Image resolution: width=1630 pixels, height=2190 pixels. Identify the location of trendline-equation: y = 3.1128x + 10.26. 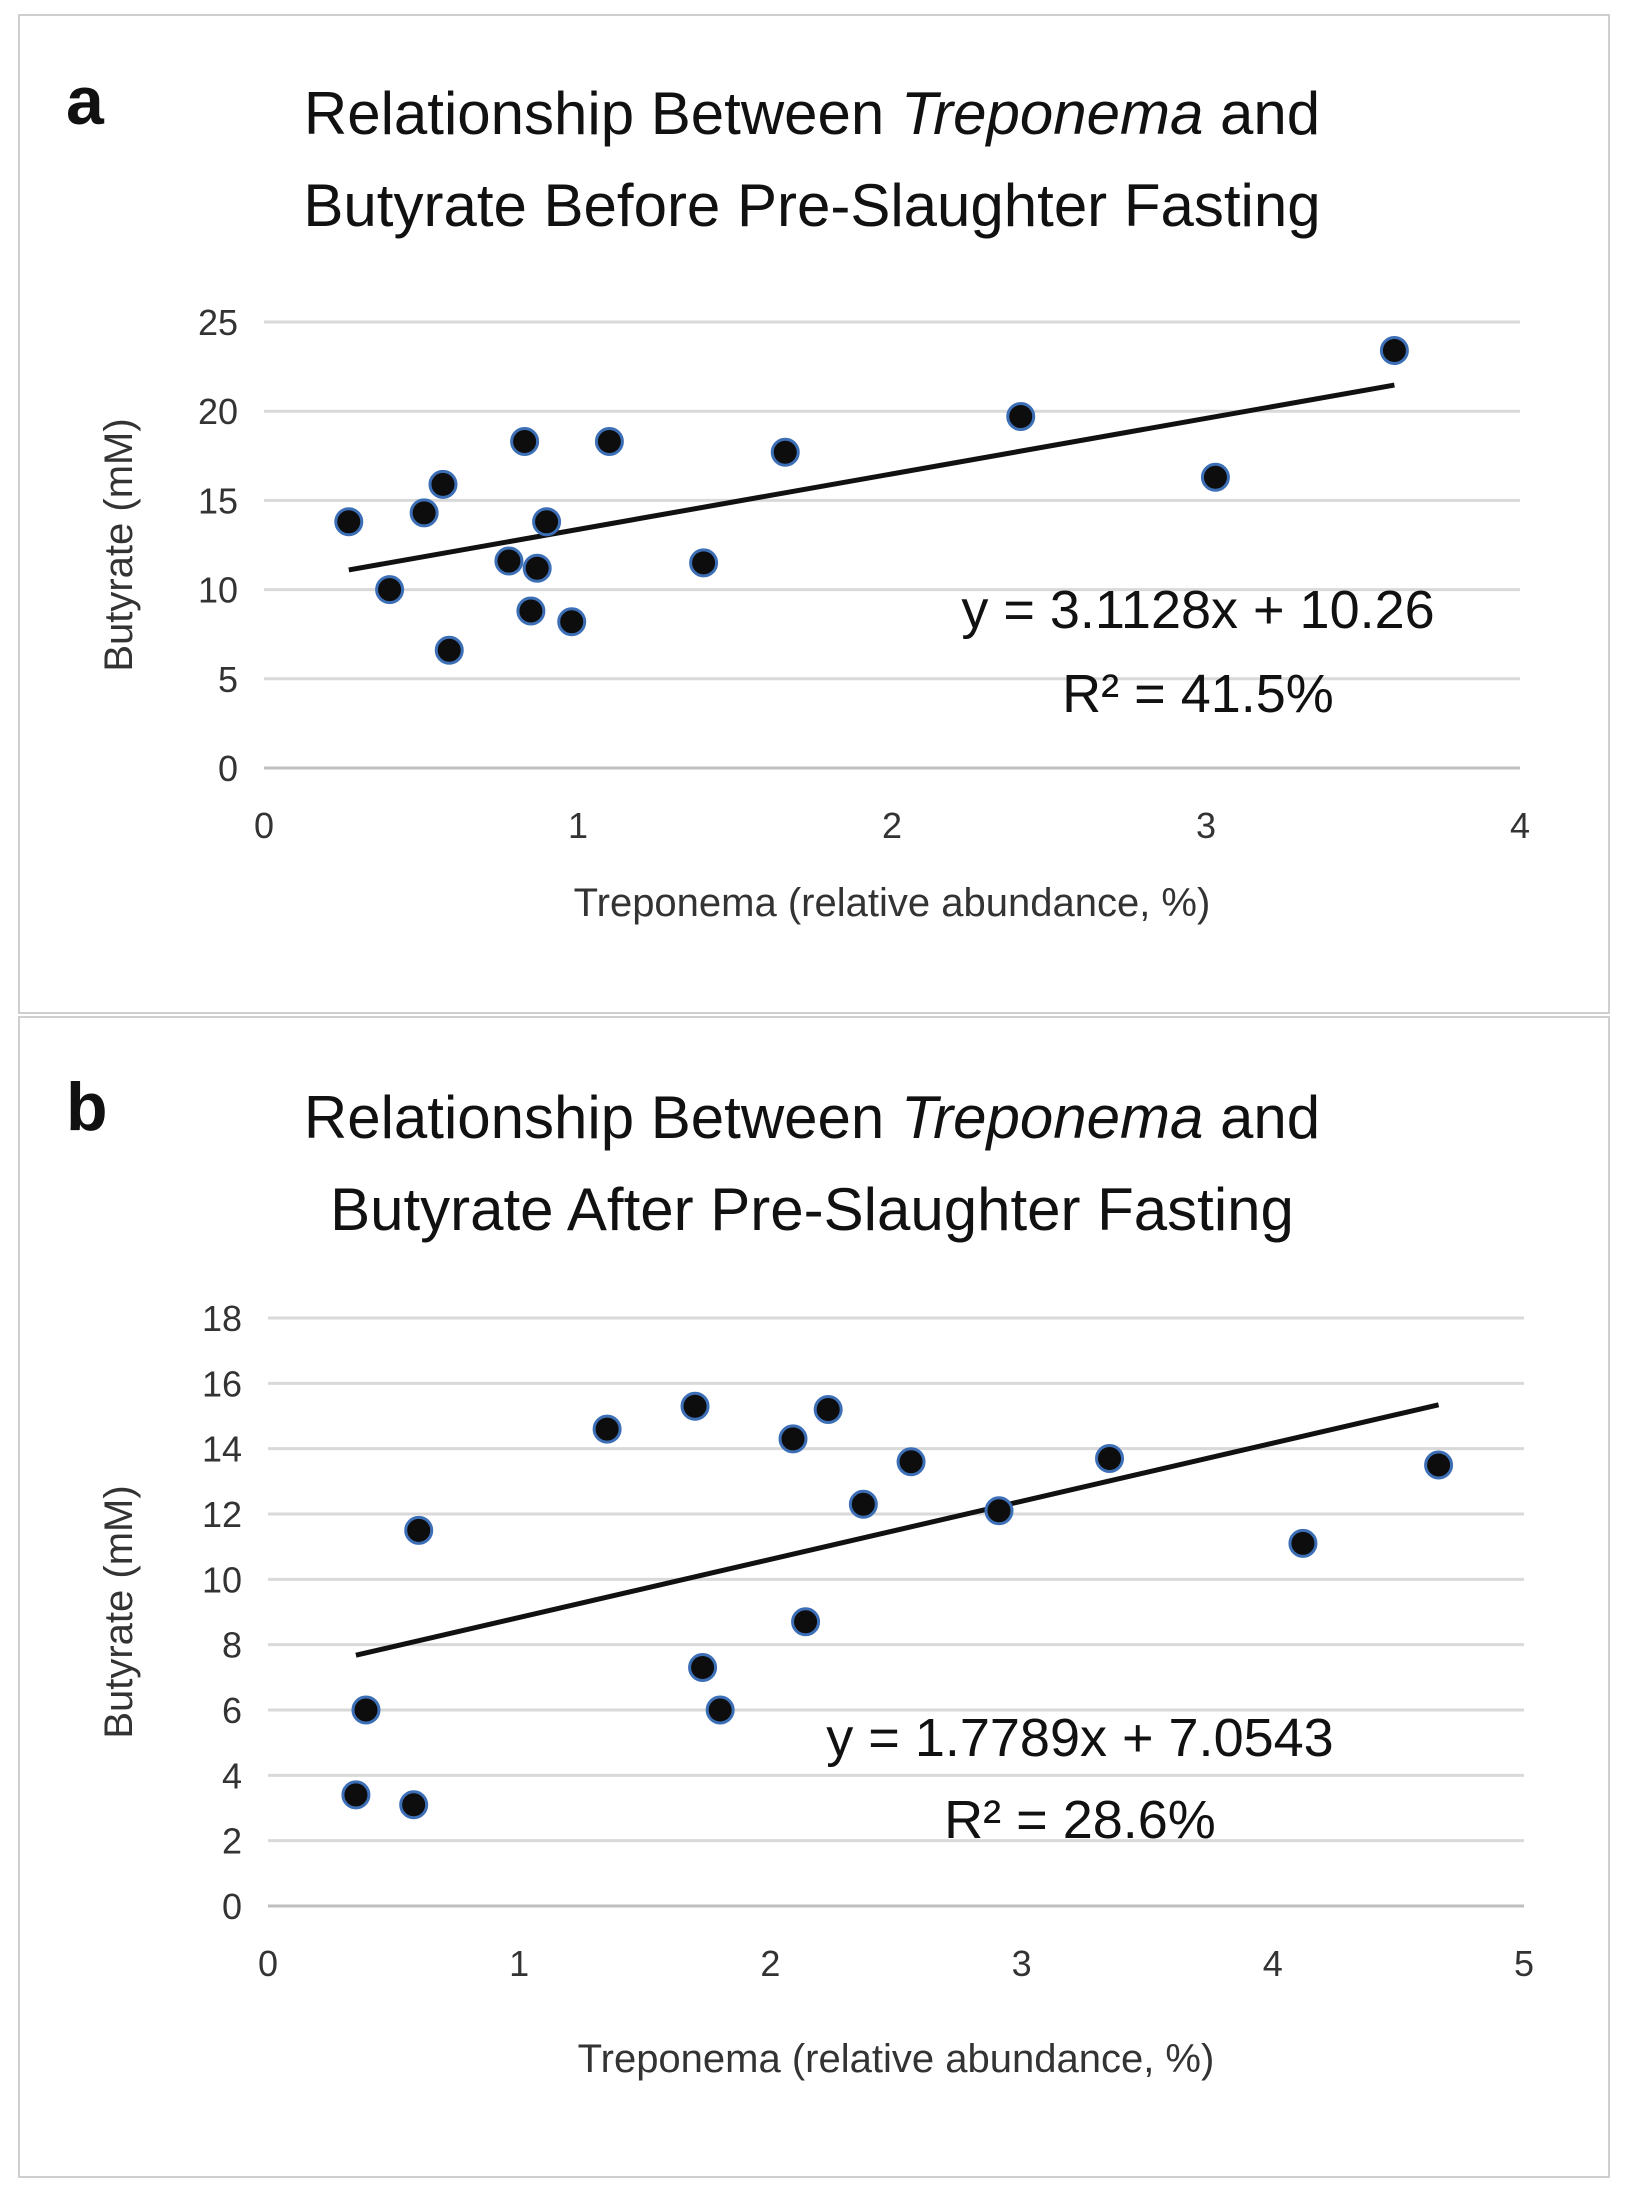
(1197, 610).